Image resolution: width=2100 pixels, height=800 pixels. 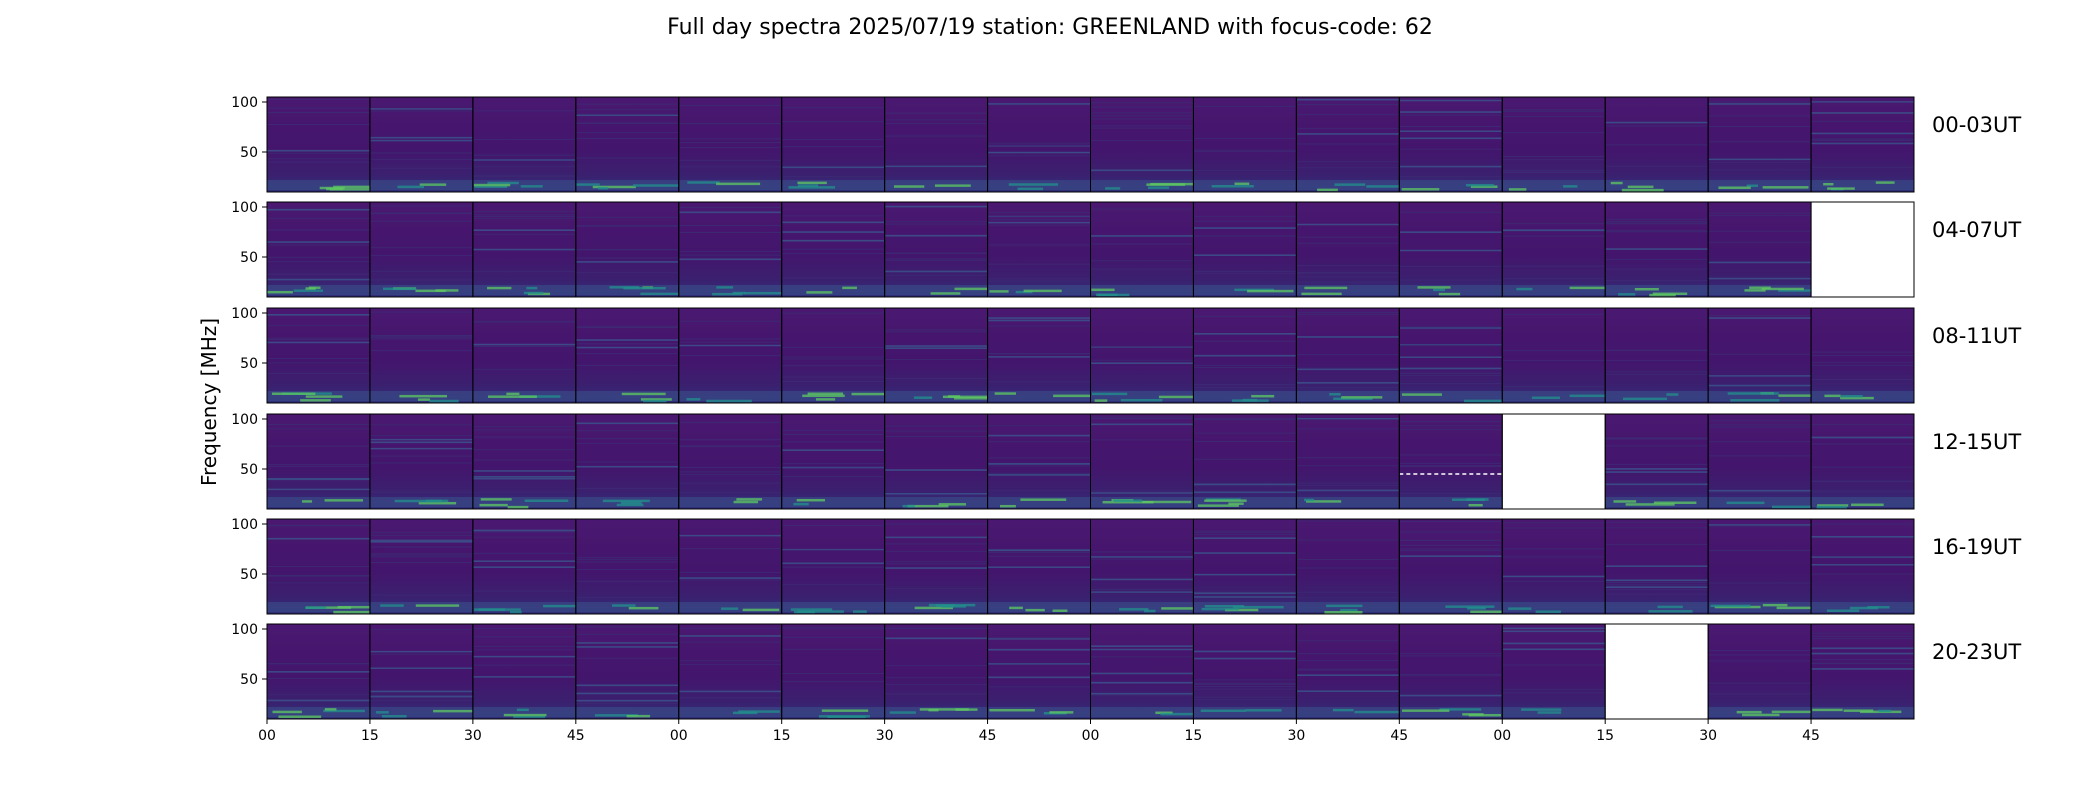 What do you see at coordinates (1811, 736) in the screenshot?
I see `x-tick-label: 45` at bounding box center [1811, 736].